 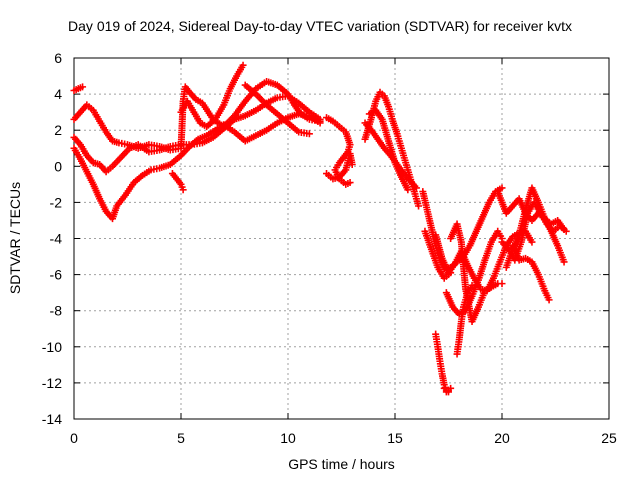 I want to click on y-tick-label: -12, so click(x=52, y=383).